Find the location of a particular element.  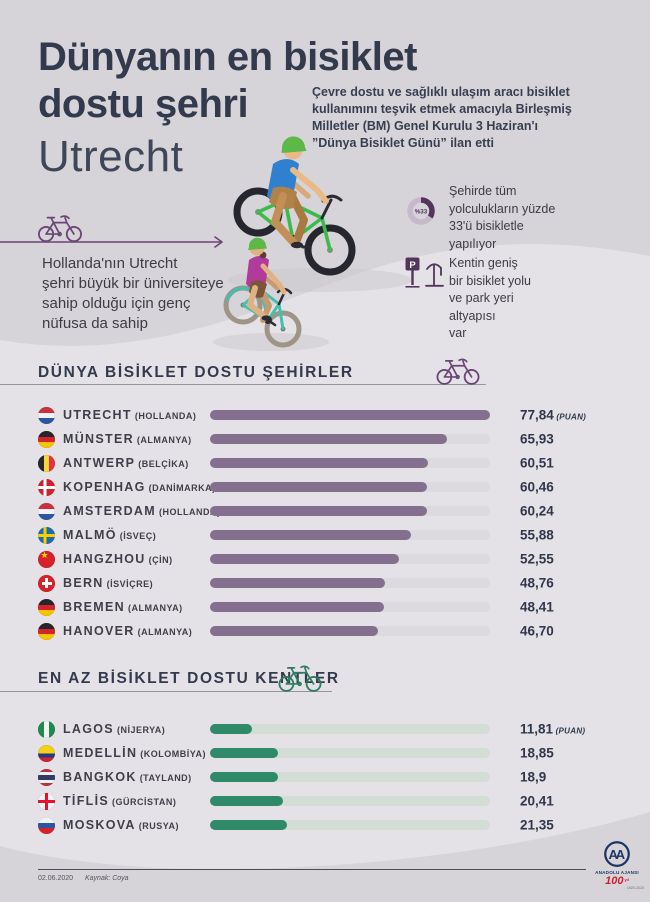

chart-row: TİFLİS (GÜRCİSTAN) 20,41 is located at coordinates (325, 801).